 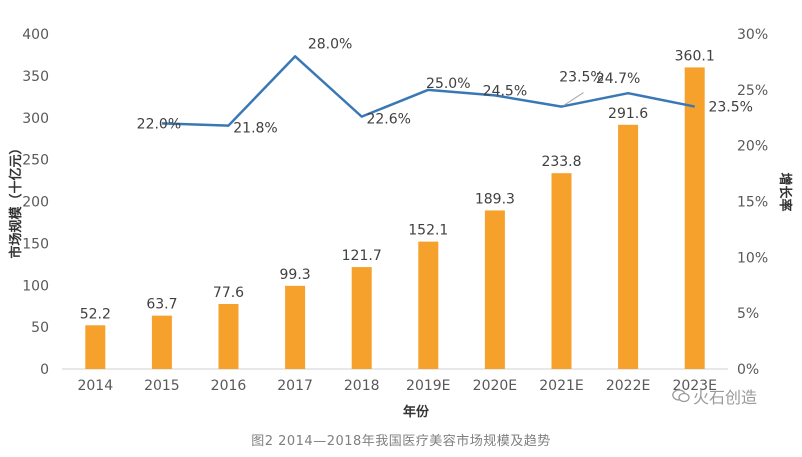 I want to click on x-tick-label: 2023E, so click(x=694, y=386).